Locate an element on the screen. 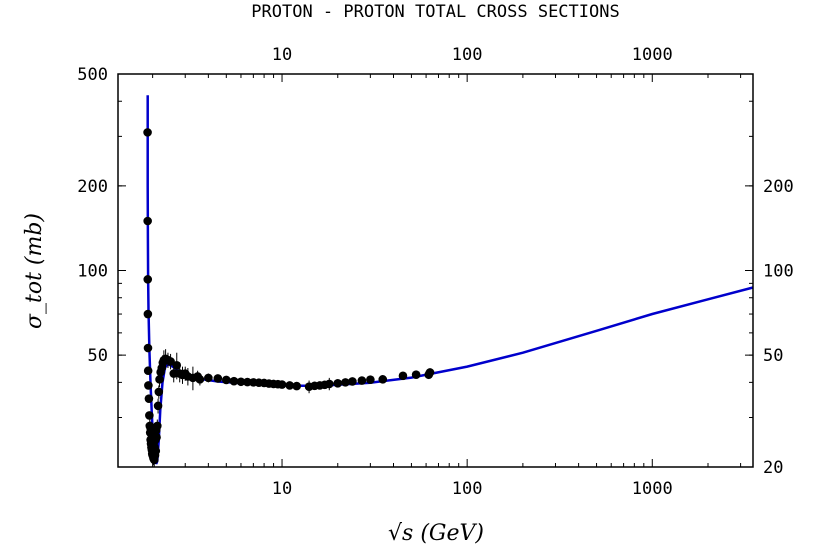  x-tick-label-top: 100 is located at coordinates (467, 55).